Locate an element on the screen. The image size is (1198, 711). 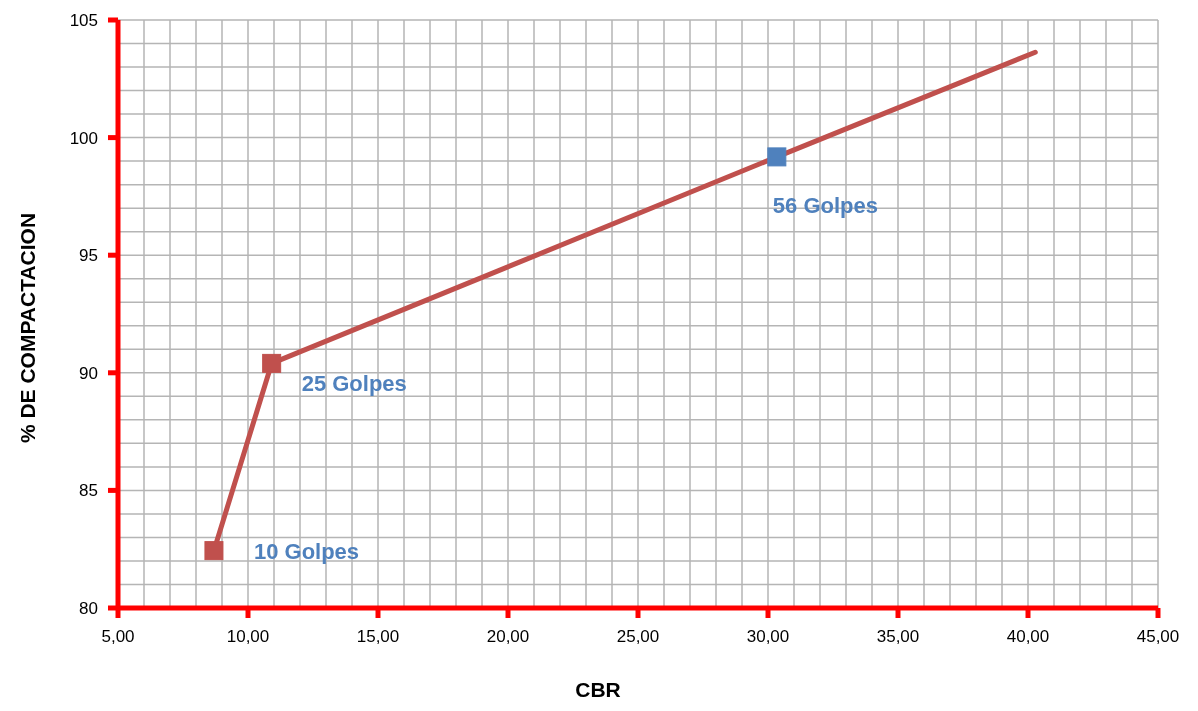
y-tick-label: 100 is located at coordinates (83, 138).